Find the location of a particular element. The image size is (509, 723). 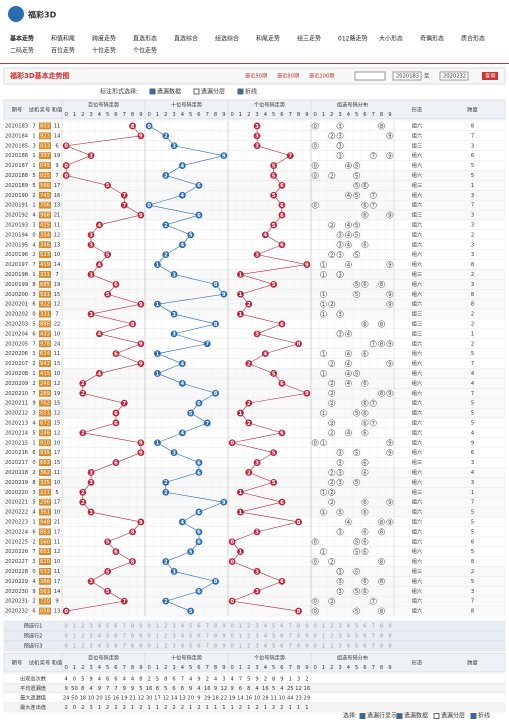

nav-link: 跨度走势 is located at coordinates (104, 39).